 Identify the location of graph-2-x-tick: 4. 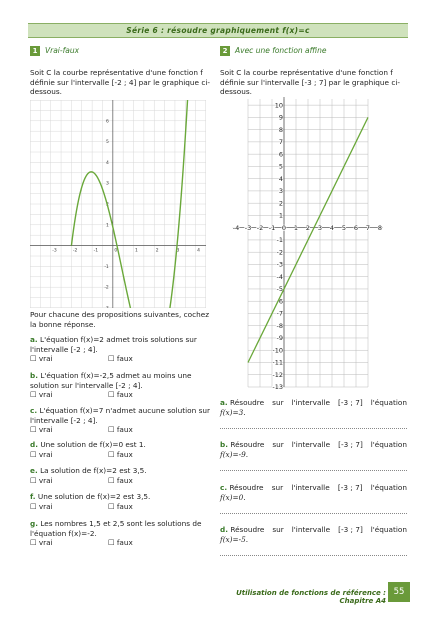
(332, 228).